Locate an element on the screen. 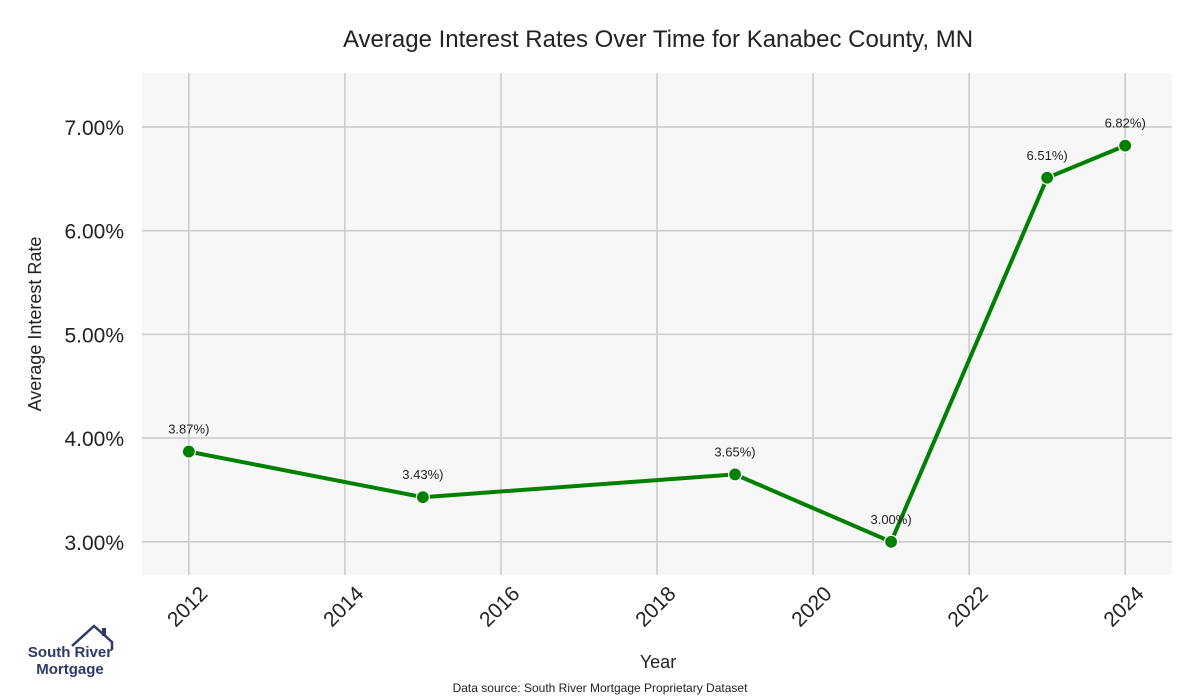 Image resolution: width=1200 pixels, height=700 pixels. company-logo: South River Mortgage is located at coordinates (70, 652).